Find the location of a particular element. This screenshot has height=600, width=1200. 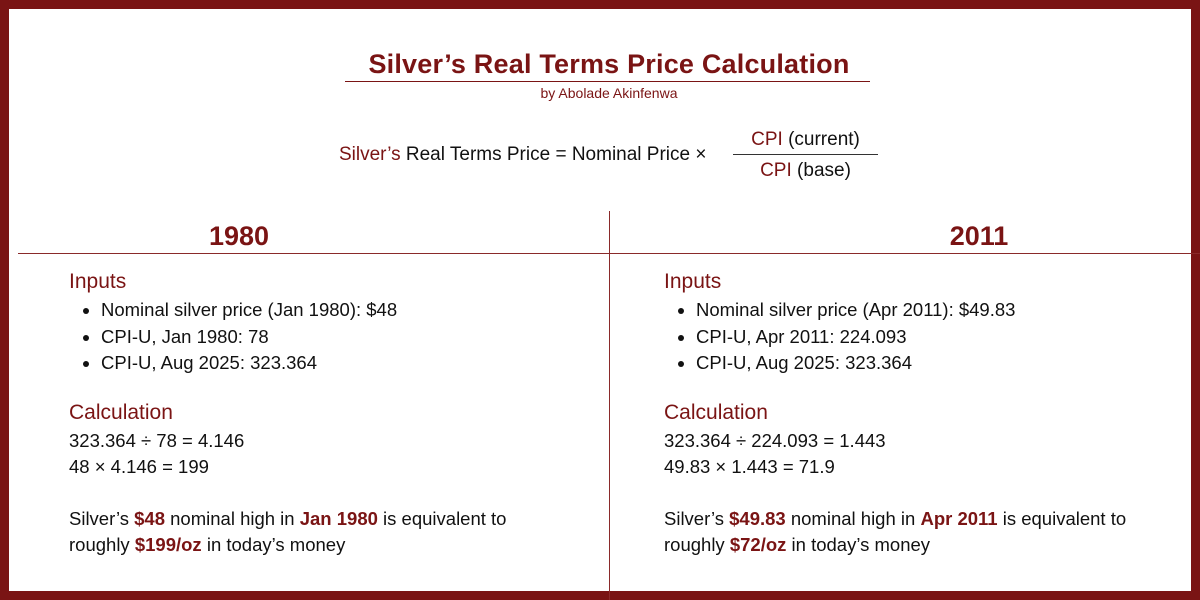

numerator-text: (current) is located at coordinates (821, 139).